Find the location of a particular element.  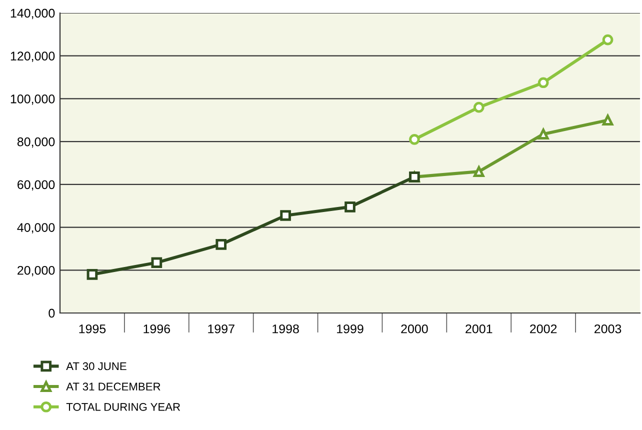

y-tick-label: 60,000 is located at coordinates (36, 185).